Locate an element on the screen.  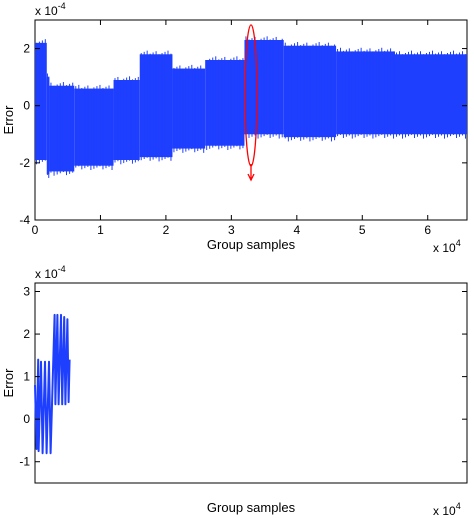
x-tick-label: 5 is located at coordinates (362, 230).